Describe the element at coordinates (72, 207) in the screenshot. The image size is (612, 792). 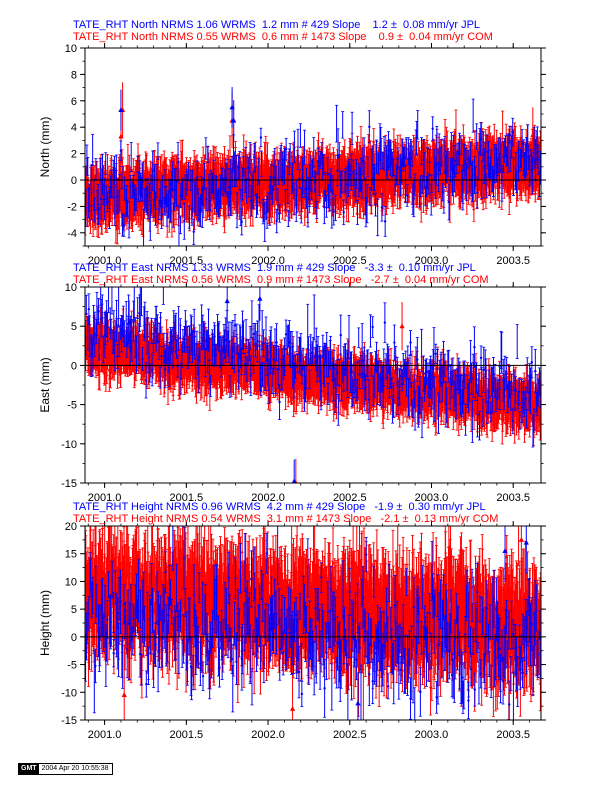
I see `y-tick-label: -2` at that location.